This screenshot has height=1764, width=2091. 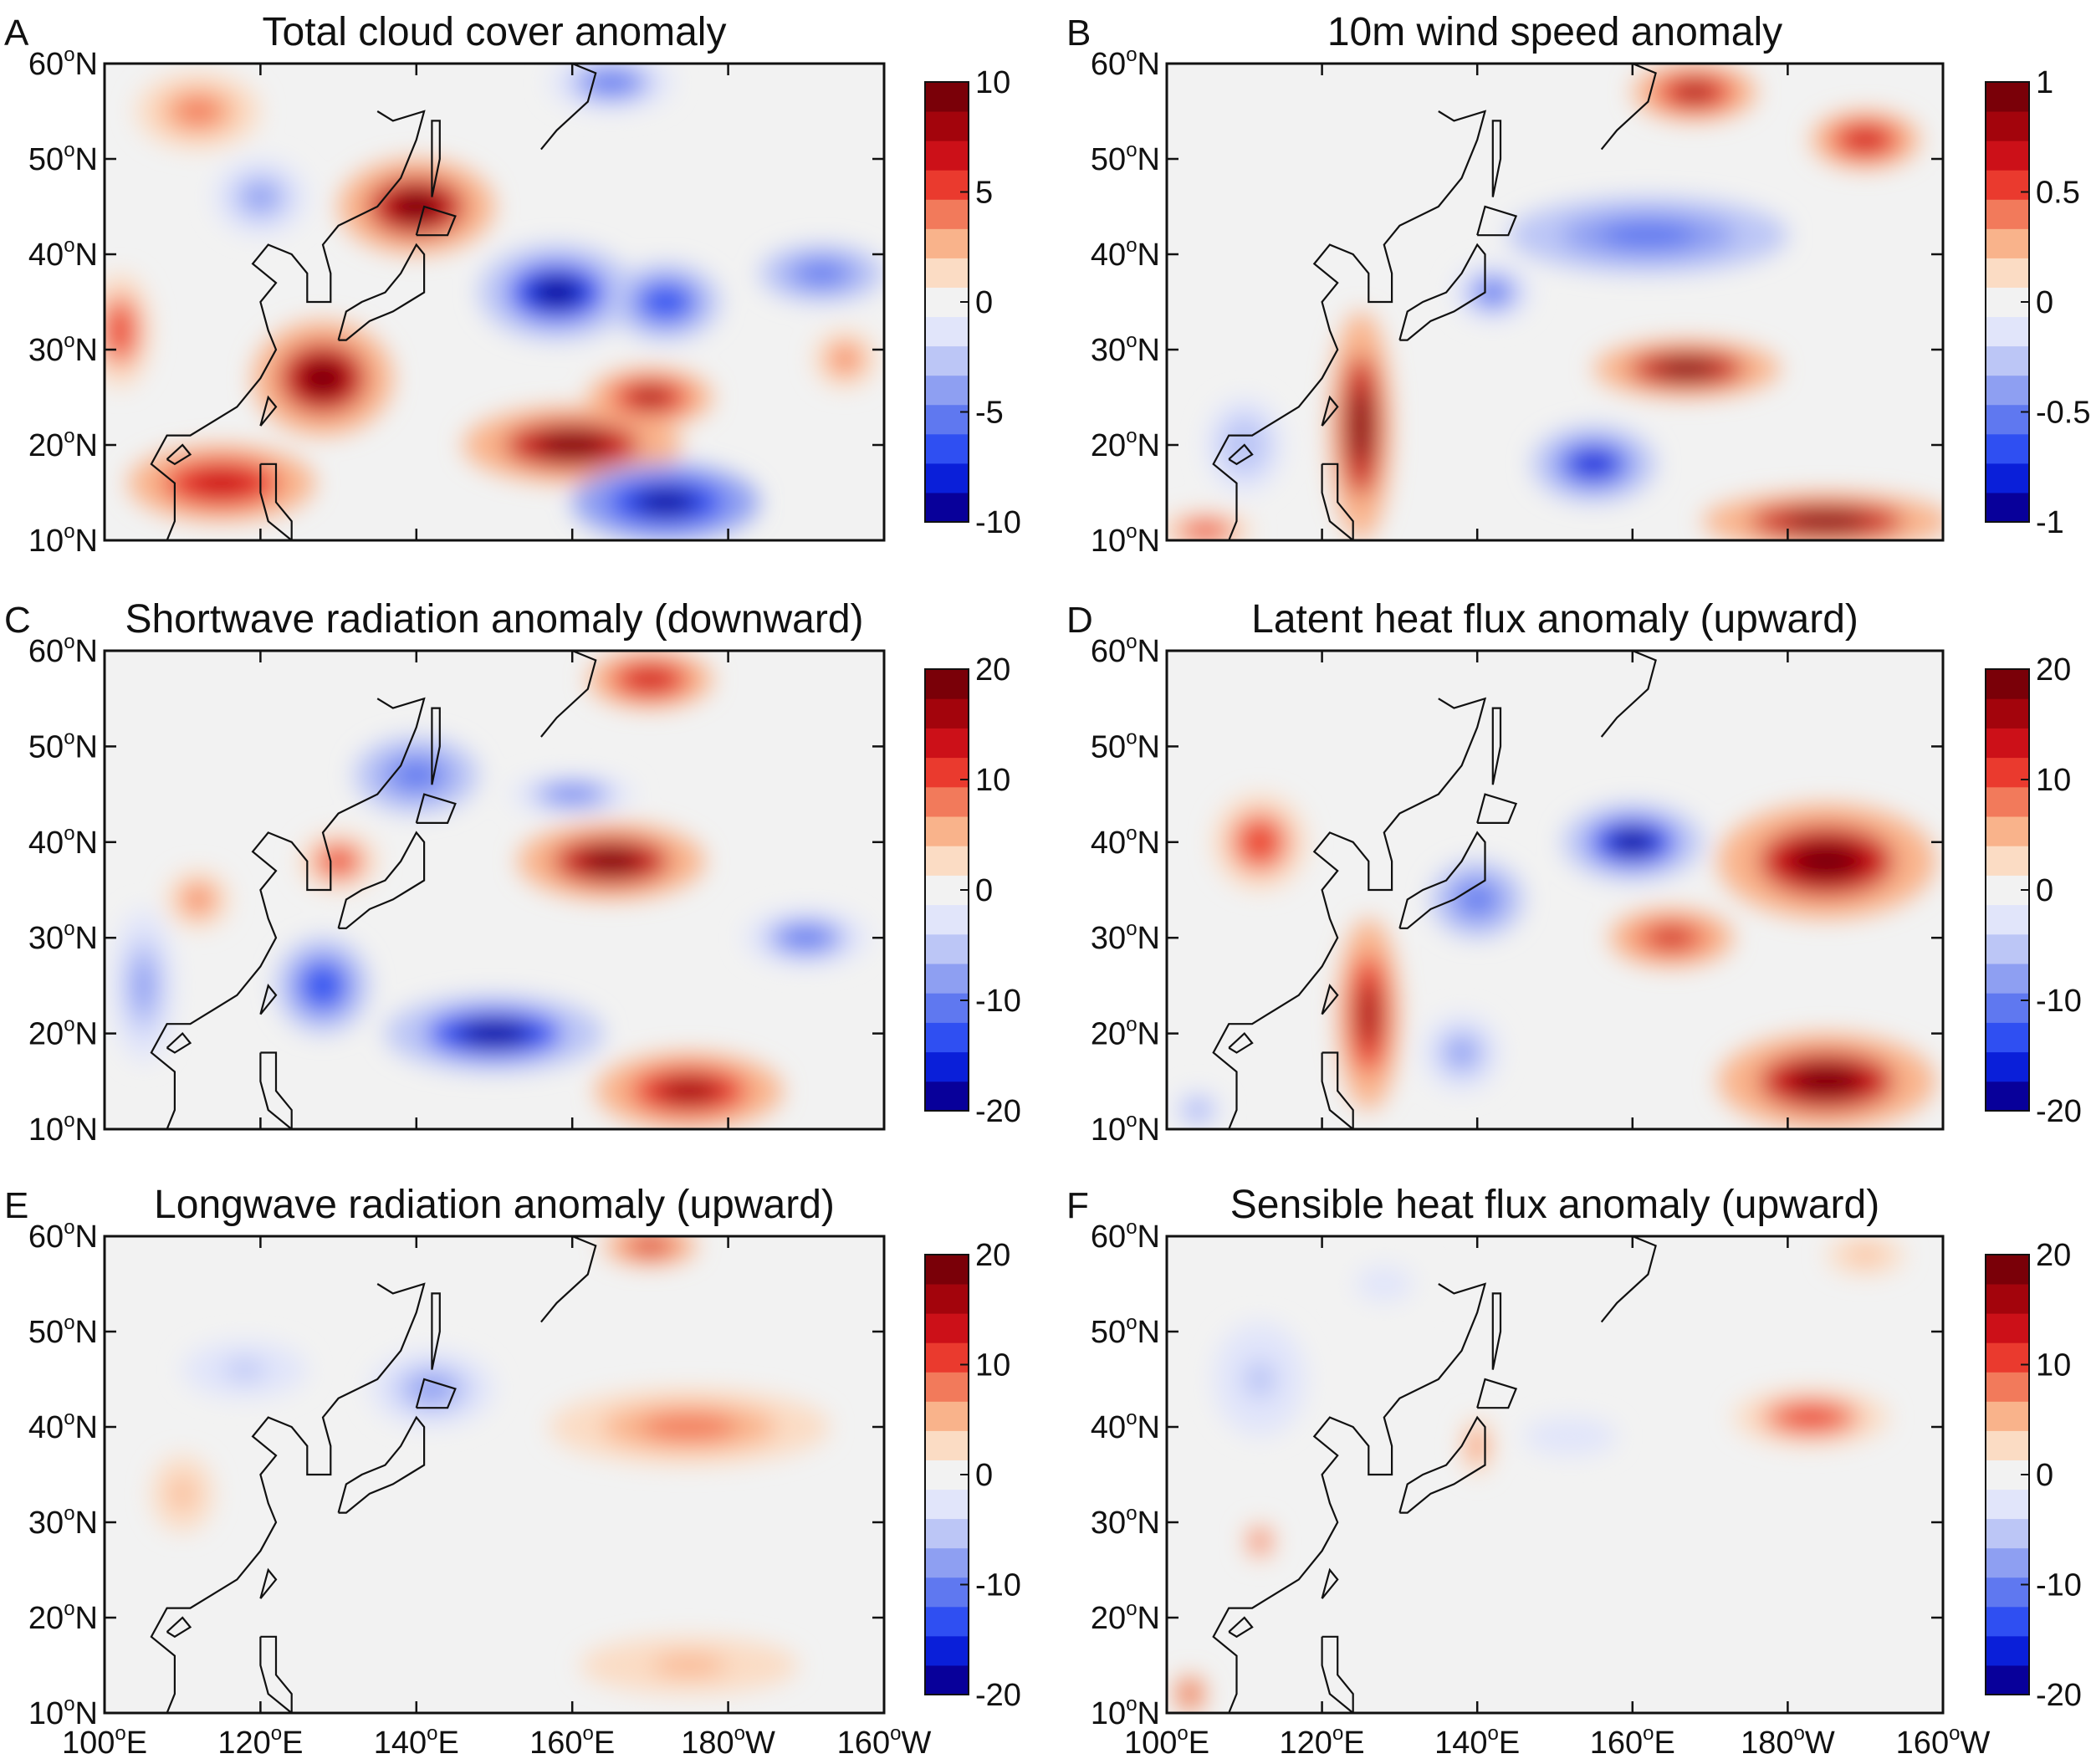 I want to click on coastline, so click(x=373, y=890).